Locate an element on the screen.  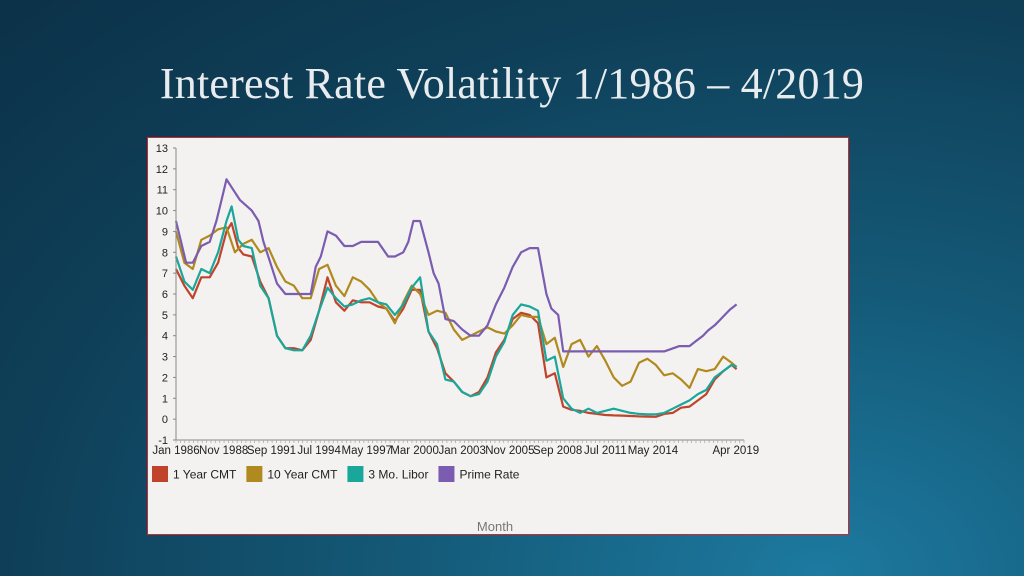
x-tick-label: Nov 1988 is located at coordinates (223, 451).